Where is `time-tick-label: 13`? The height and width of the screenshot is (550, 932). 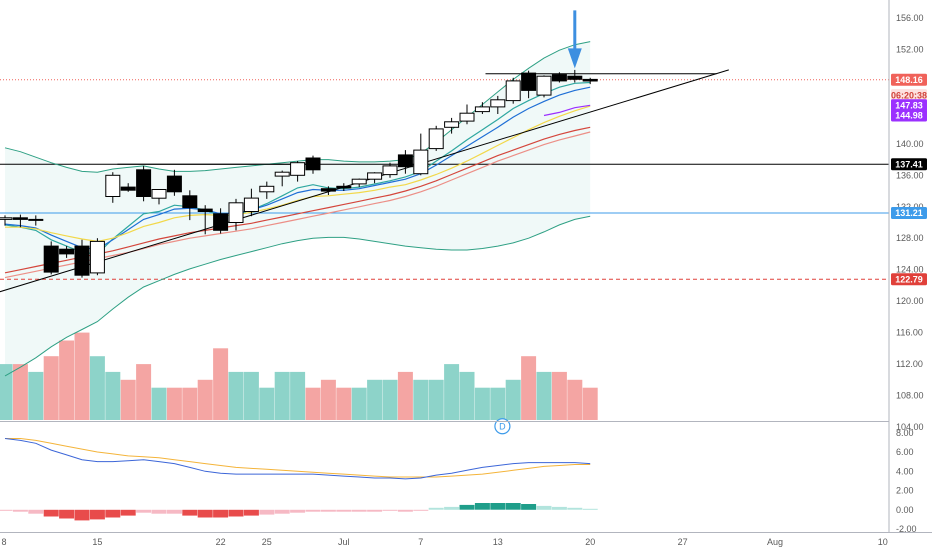
time-tick-label: 13 is located at coordinates (498, 542).